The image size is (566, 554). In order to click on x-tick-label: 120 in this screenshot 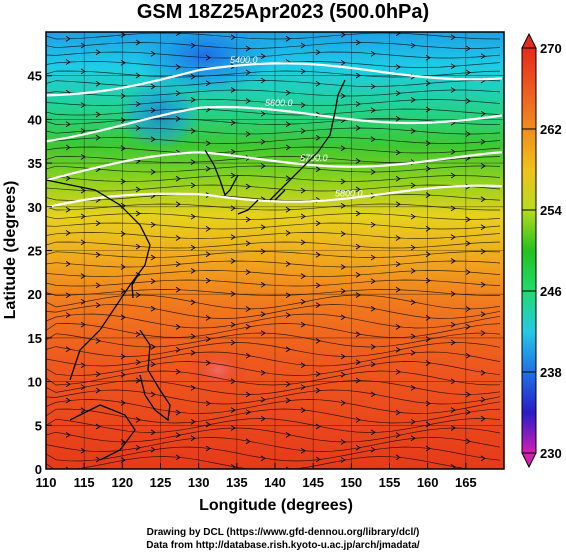, I will do `click(122, 482)`.